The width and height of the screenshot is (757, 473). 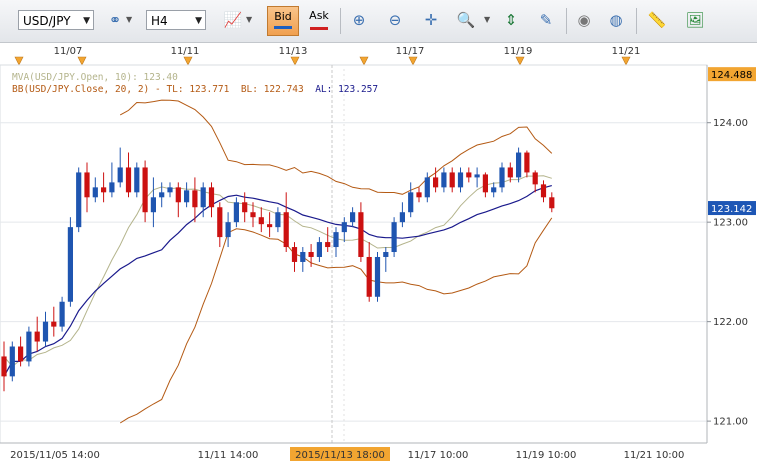 What do you see at coordinates (319, 15) in the screenshot?
I see `ask-label: Ask` at bounding box center [319, 15].